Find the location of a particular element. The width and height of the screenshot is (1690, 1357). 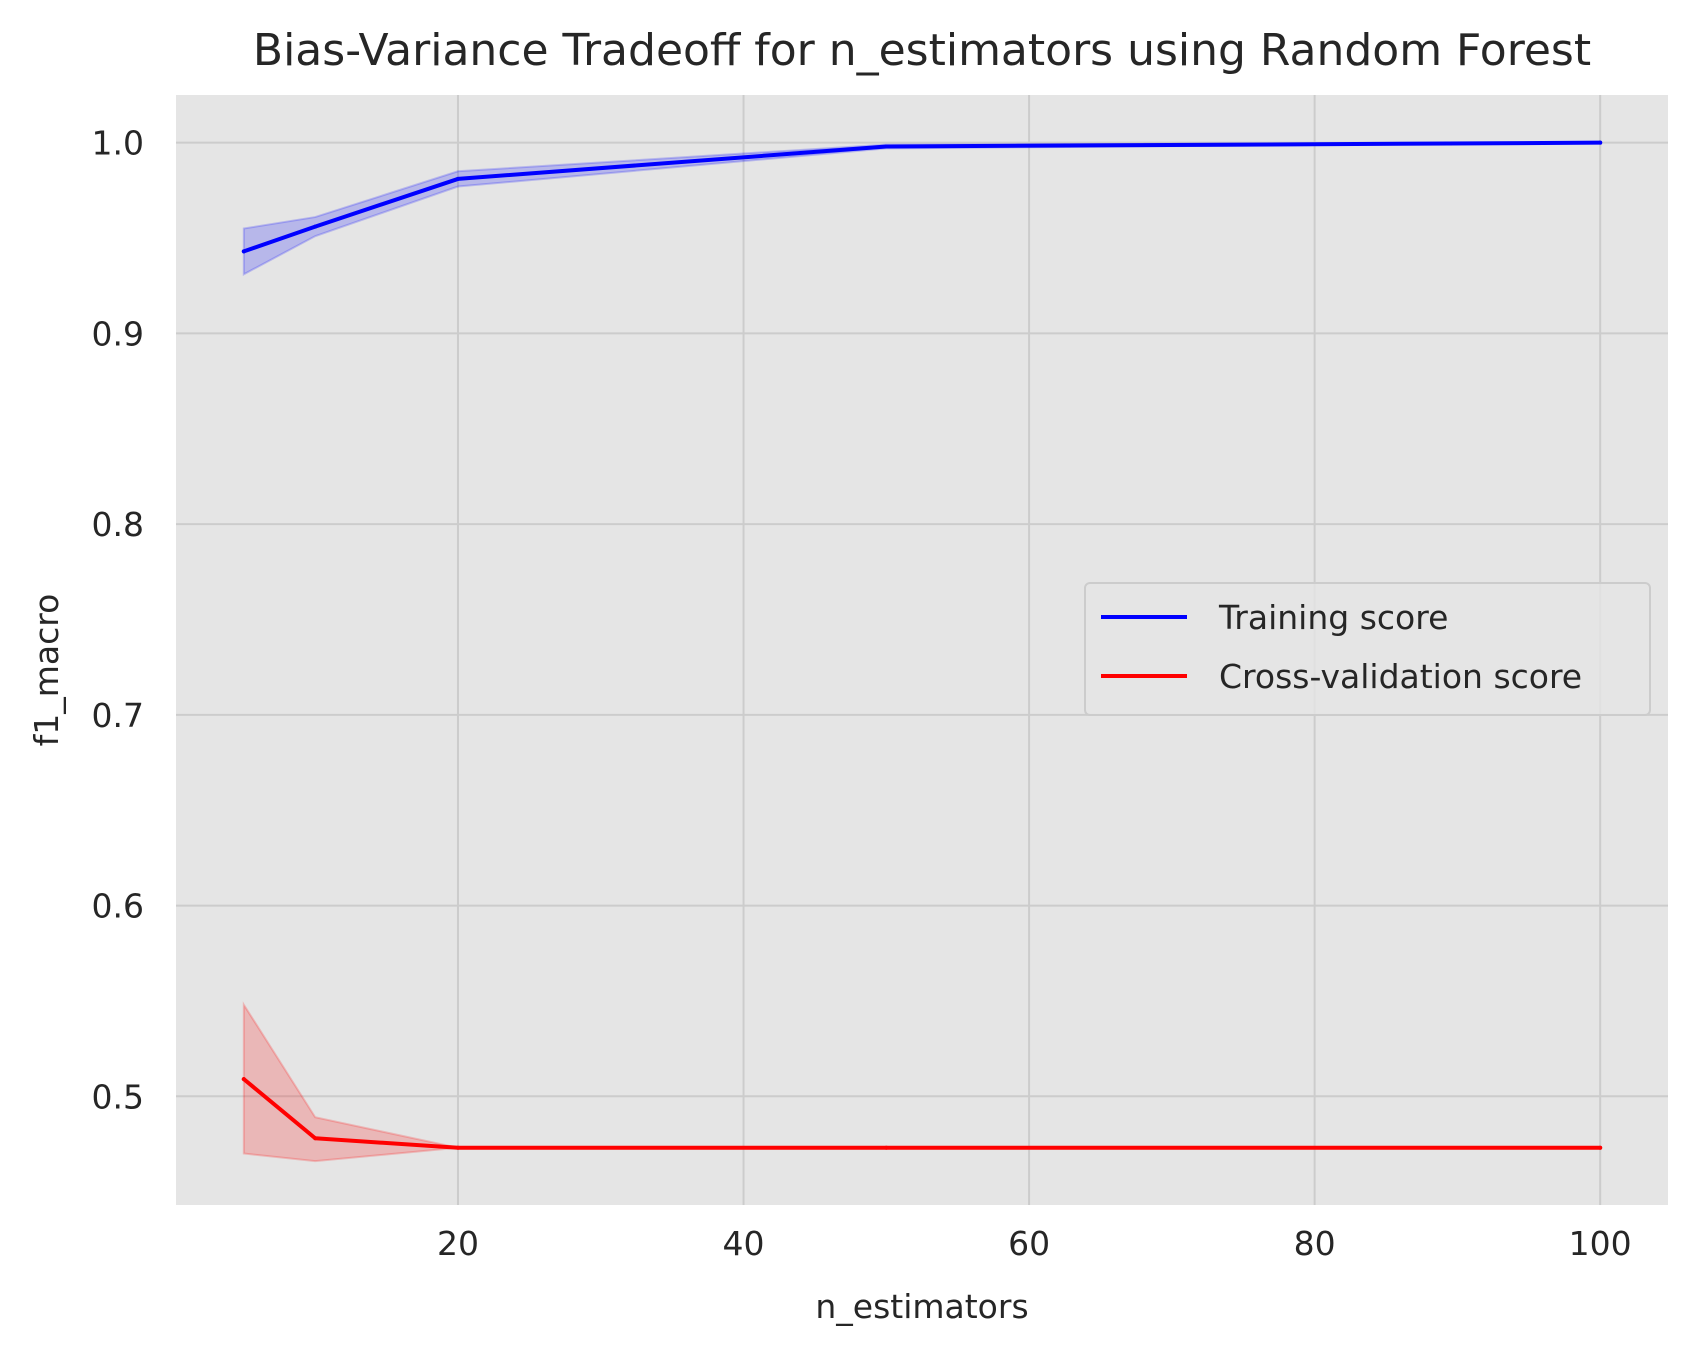

legend-label-training: Training score is located at coordinates (1333, 617).